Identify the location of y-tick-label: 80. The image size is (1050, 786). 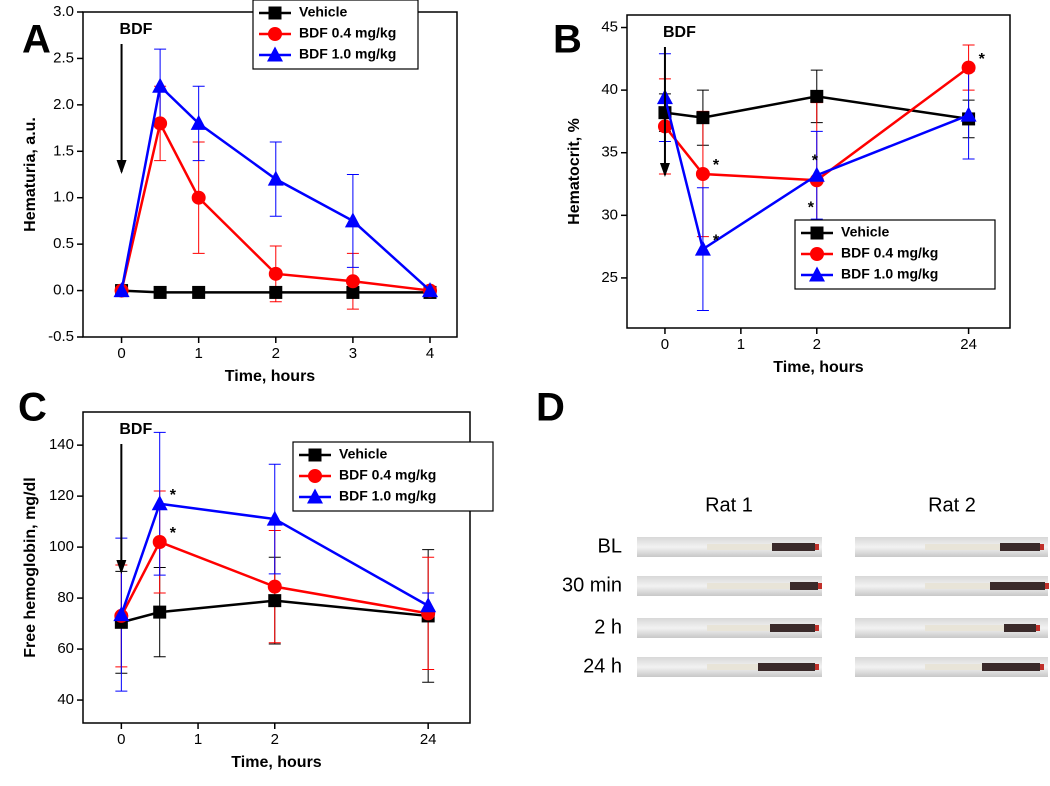
(65, 597).